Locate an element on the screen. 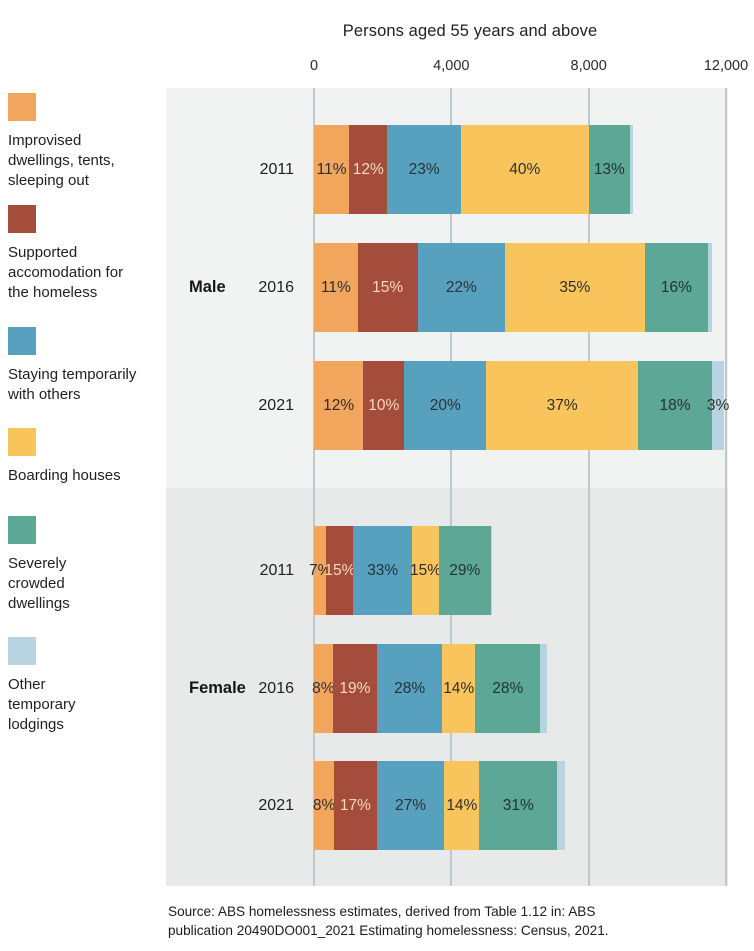 The height and width of the screenshot is (951, 754). segment-percent-label: 31% is located at coordinates (518, 805).